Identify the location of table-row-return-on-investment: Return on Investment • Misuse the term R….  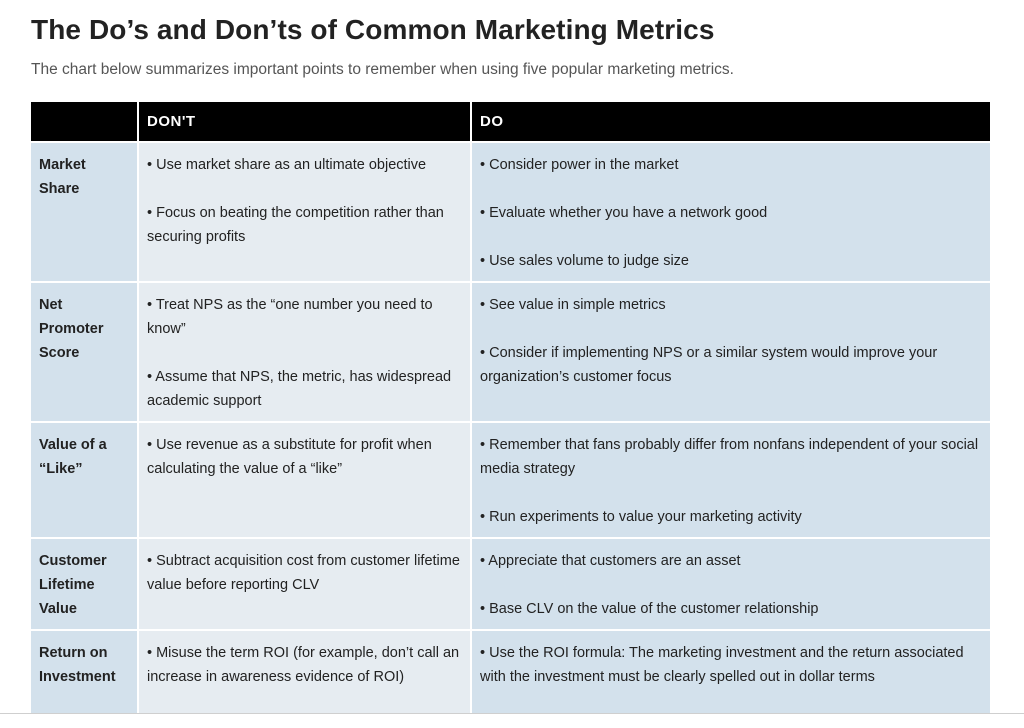
(510, 674).